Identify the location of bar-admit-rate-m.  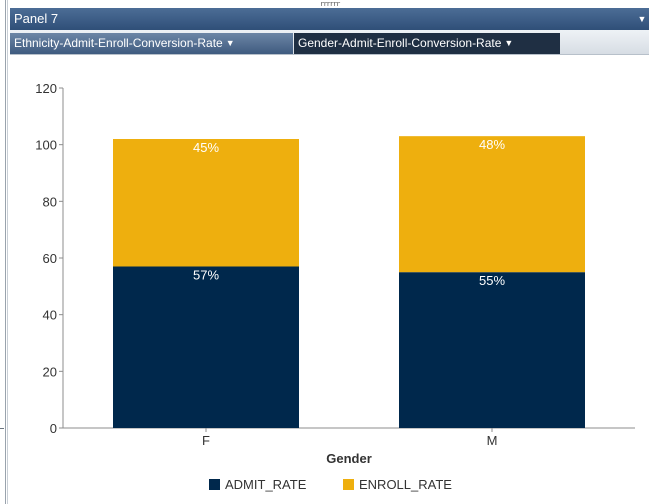
(492, 350).